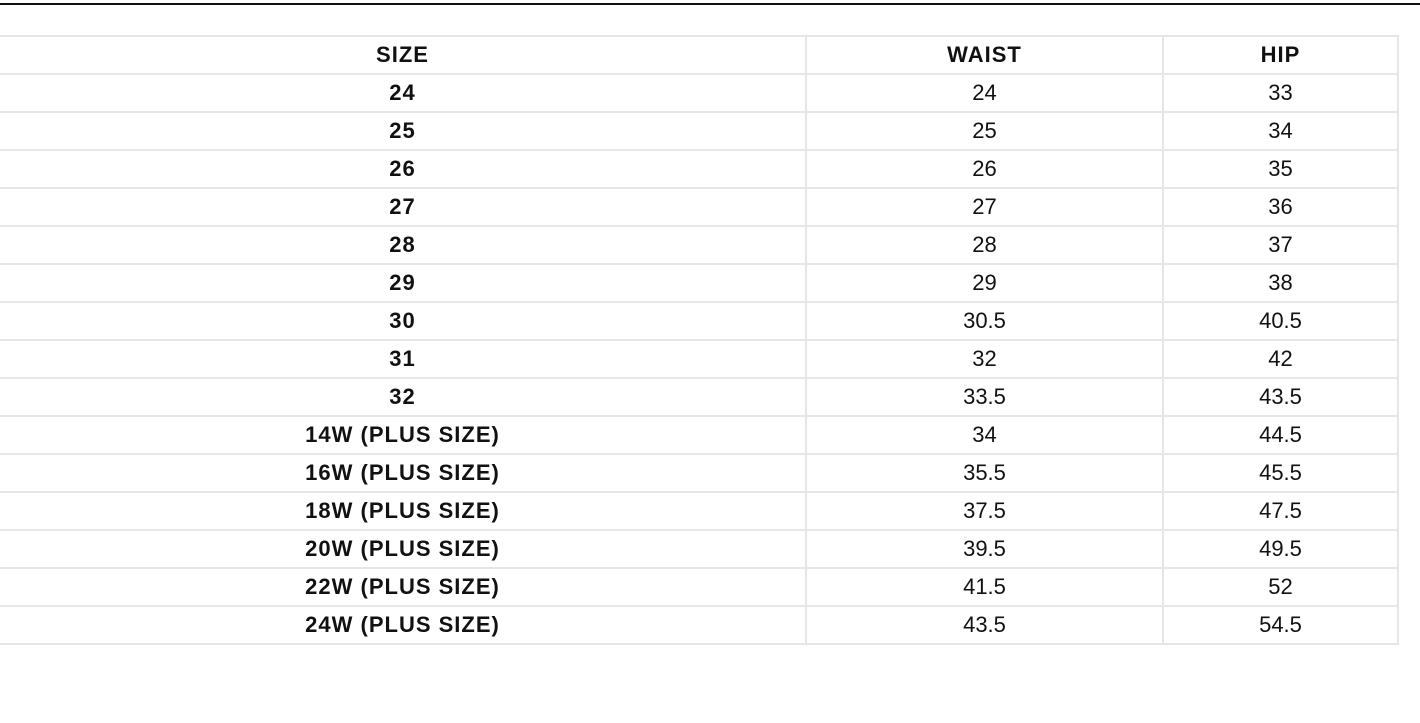 This screenshot has height=723, width=1420. I want to click on size-cell: 26, so click(403, 169).